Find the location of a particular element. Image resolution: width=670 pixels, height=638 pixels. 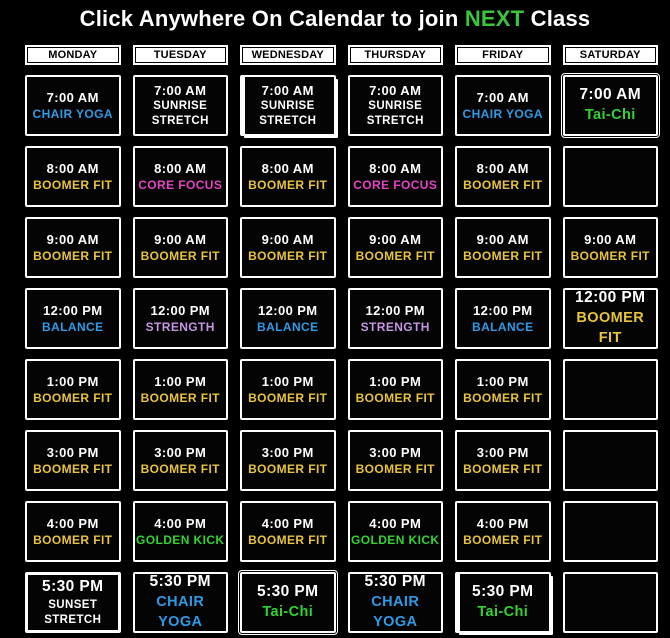

cell-wednesday-3-00-pm: 3:00 PM BOOMER FIT is located at coordinates (288, 460).